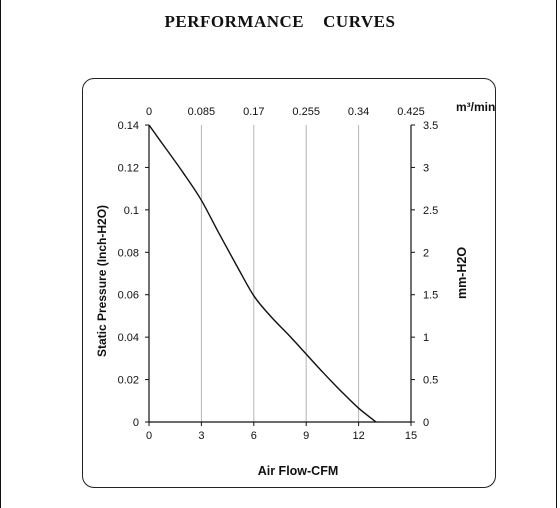 The width and height of the screenshot is (560, 508). Describe the element at coordinates (149, 436) in the screenshot. I see `x-tick-label: 0` at that location.